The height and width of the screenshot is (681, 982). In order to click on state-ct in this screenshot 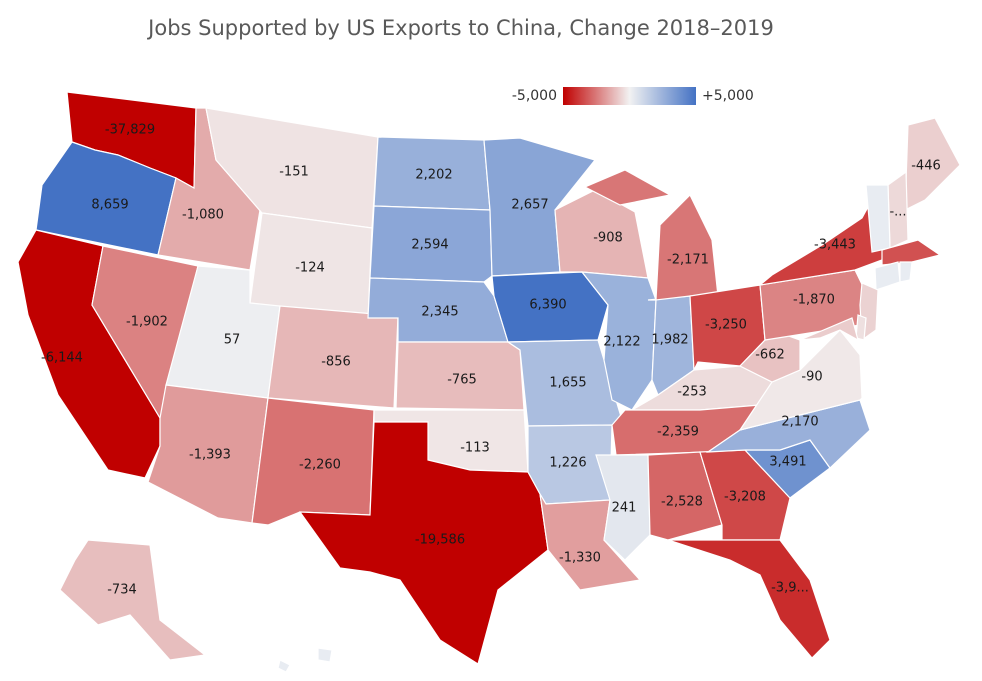, I will do `click(887, 276)`.